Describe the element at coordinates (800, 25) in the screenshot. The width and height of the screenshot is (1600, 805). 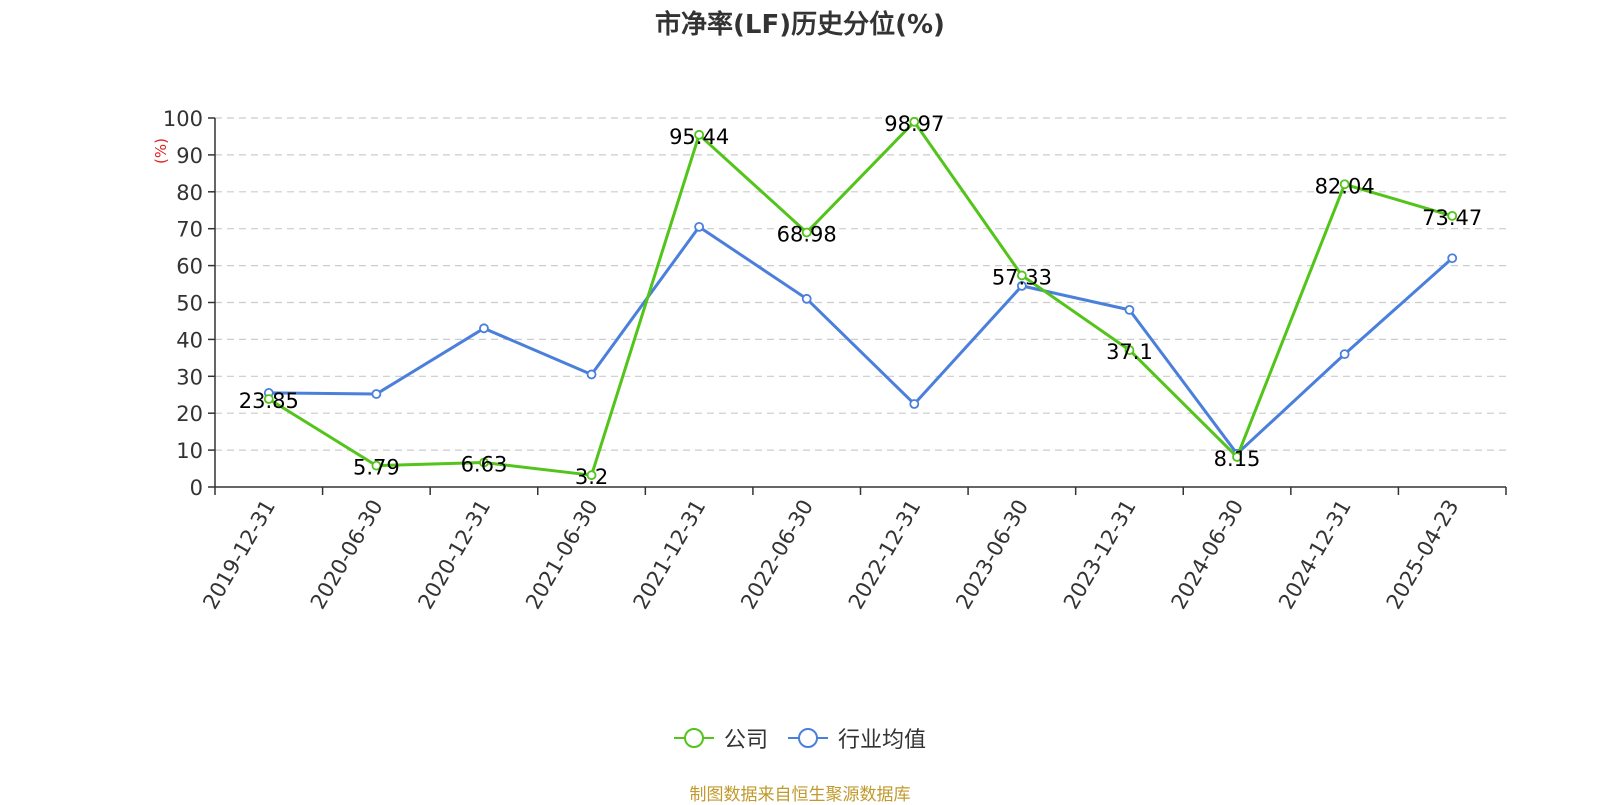
I see `chart-title: 市净率(LF)历史分位(%)` at that location.